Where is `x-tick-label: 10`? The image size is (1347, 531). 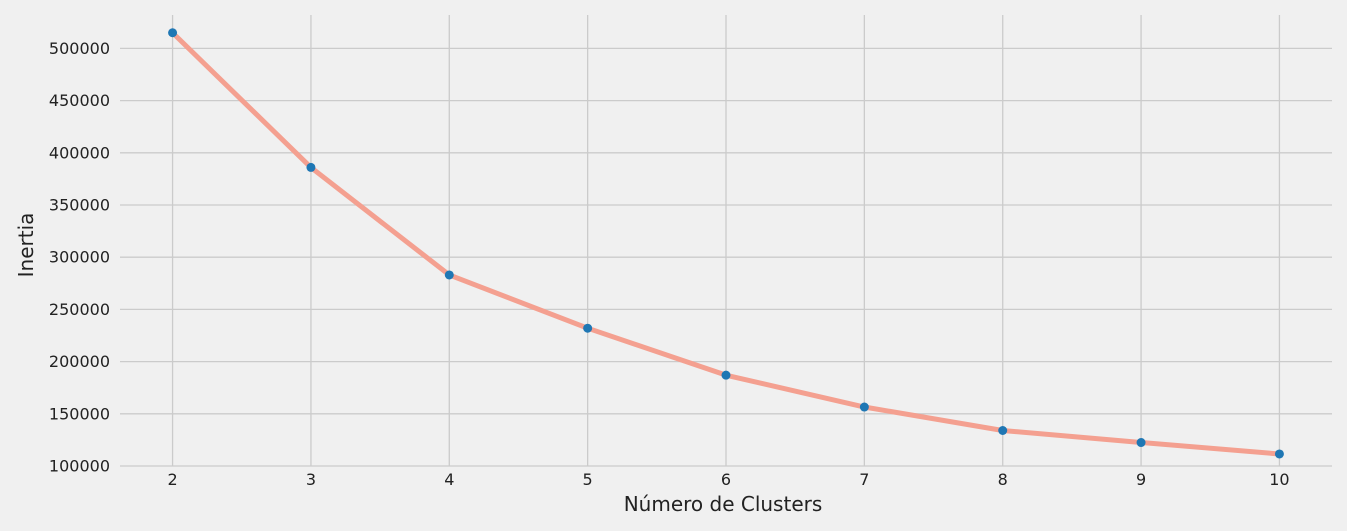
x-tick-label: 10 is located at coordinates (1279, 479).